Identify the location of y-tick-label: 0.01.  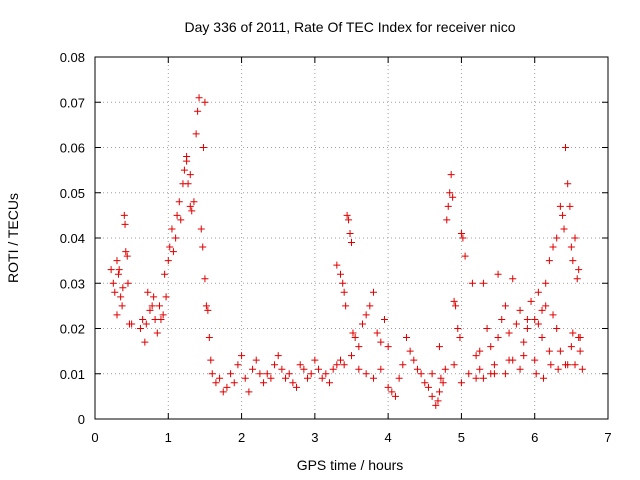
(72, 374).